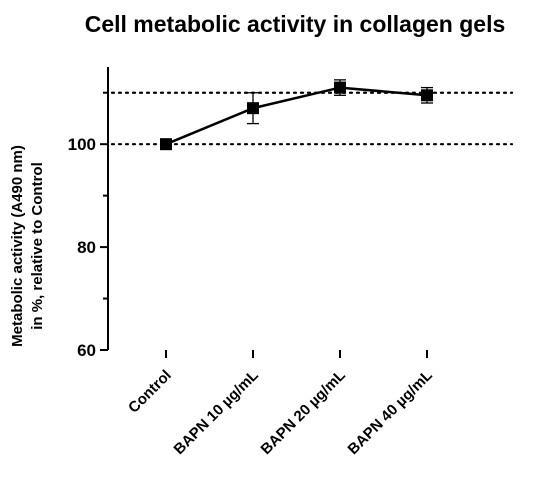 The image size is (550, 486). What do you see at coordinates (82, 144) in the screenshot?
I see `y-tick-label-100: 100` at bounding box center [82, 144].